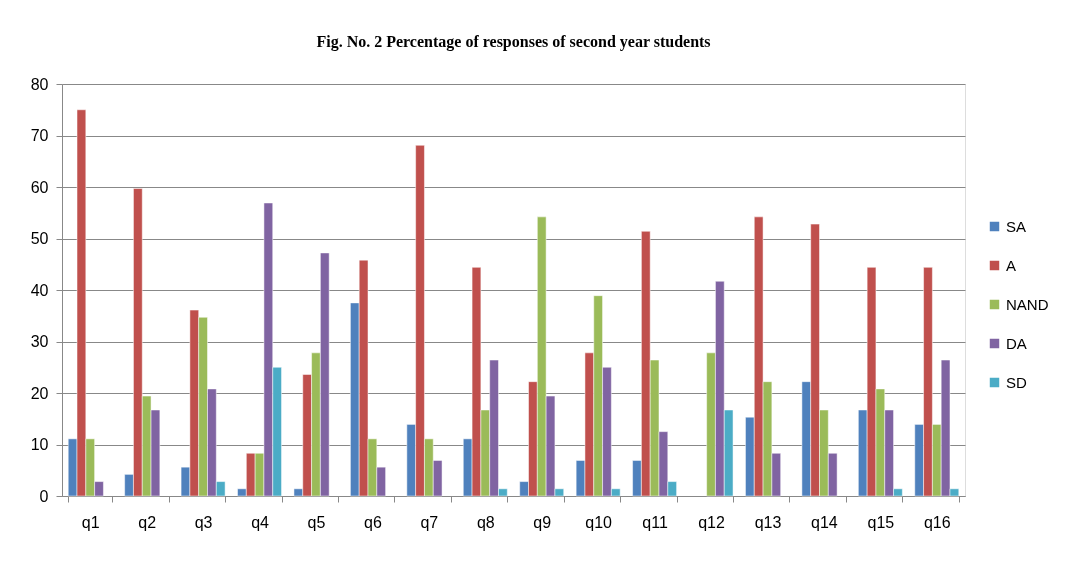 This screenshot has height=571, width=1082. I want to click on y-tick-label: 60, so click(39, 187).